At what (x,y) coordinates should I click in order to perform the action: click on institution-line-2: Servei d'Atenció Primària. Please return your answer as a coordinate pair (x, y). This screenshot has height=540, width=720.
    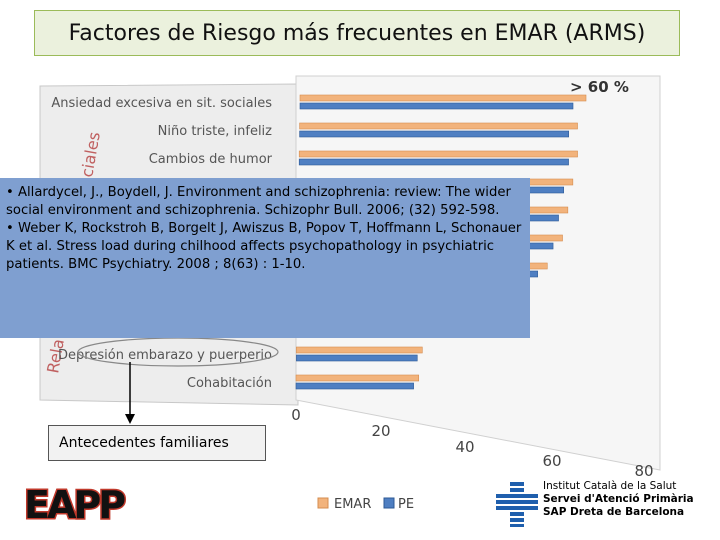
    Looking at the image, I should click on (618, 499).